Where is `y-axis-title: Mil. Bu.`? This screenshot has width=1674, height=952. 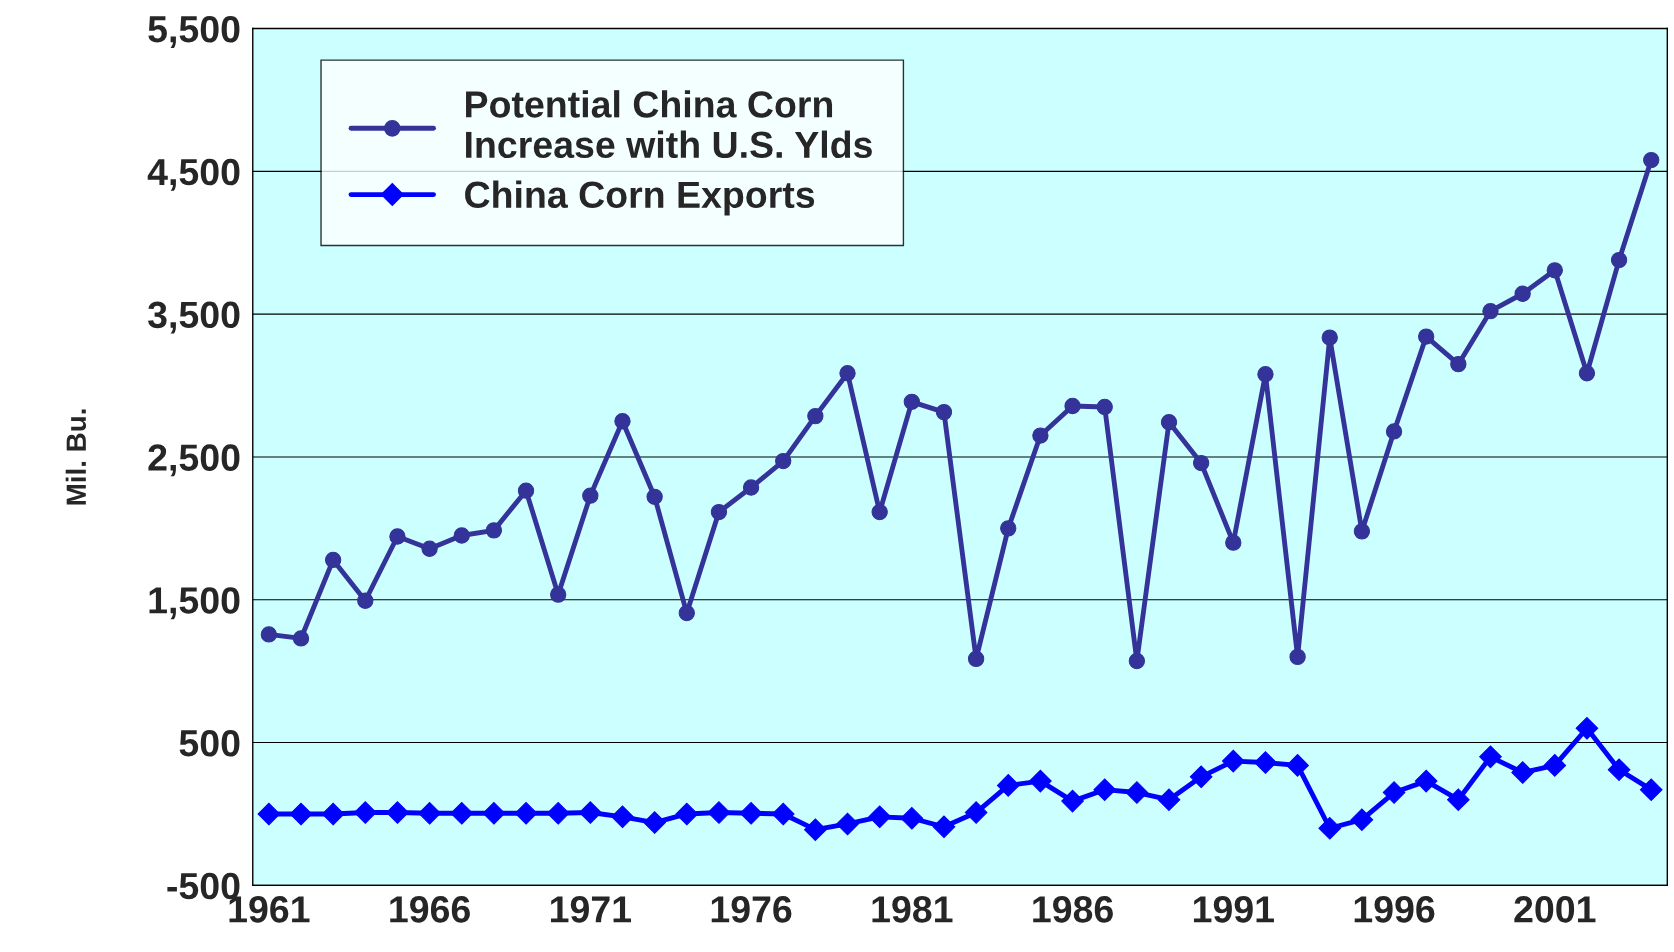 y-axis-title: Mil. Bu. is located at coordinates (76, 457).